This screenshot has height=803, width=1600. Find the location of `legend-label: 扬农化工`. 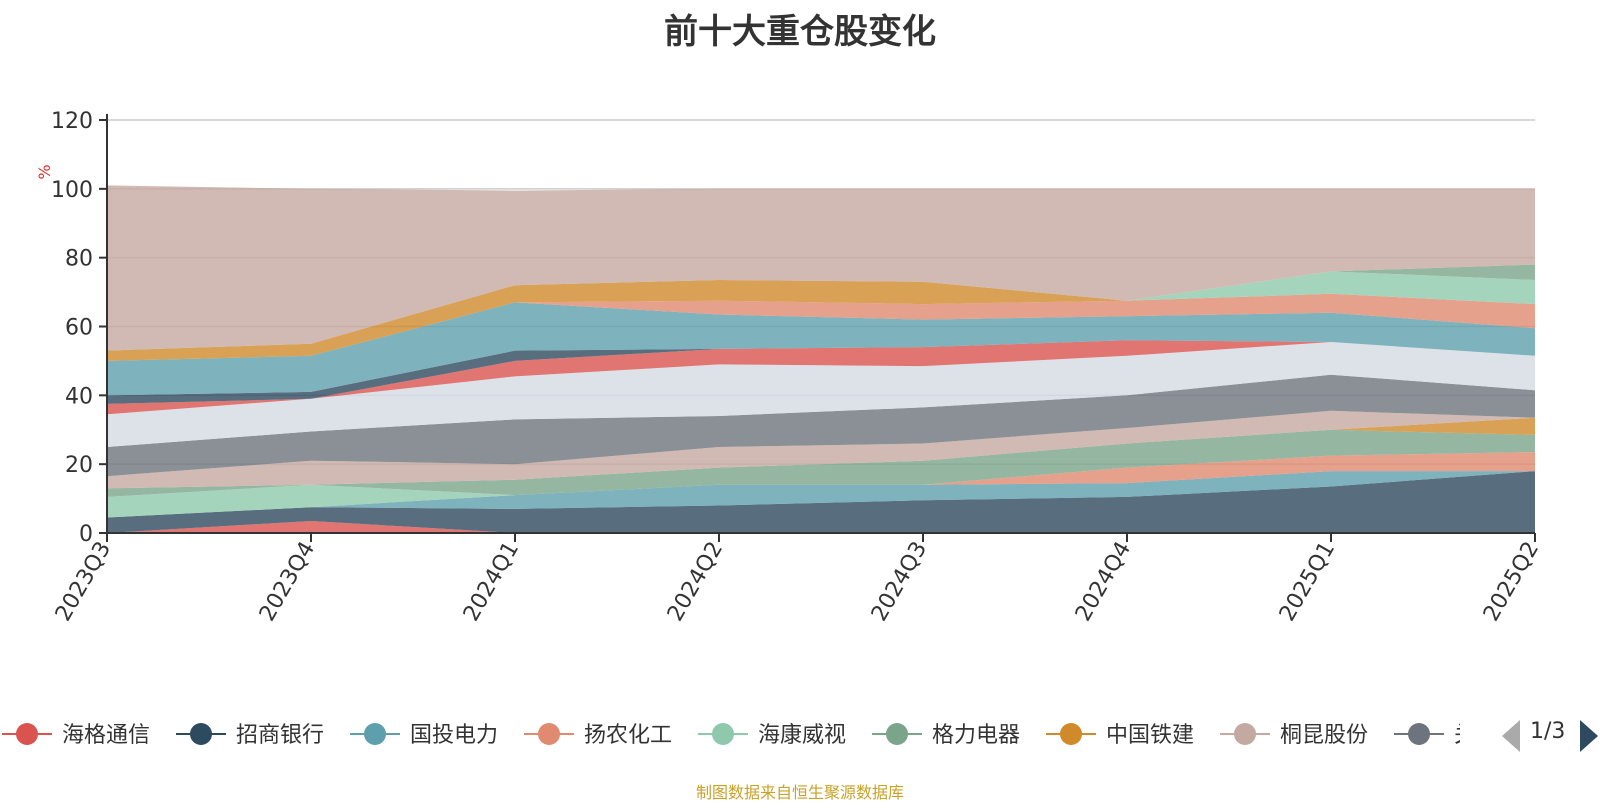

legend-label: 扬农化工 is located at coordinates (628, 735).